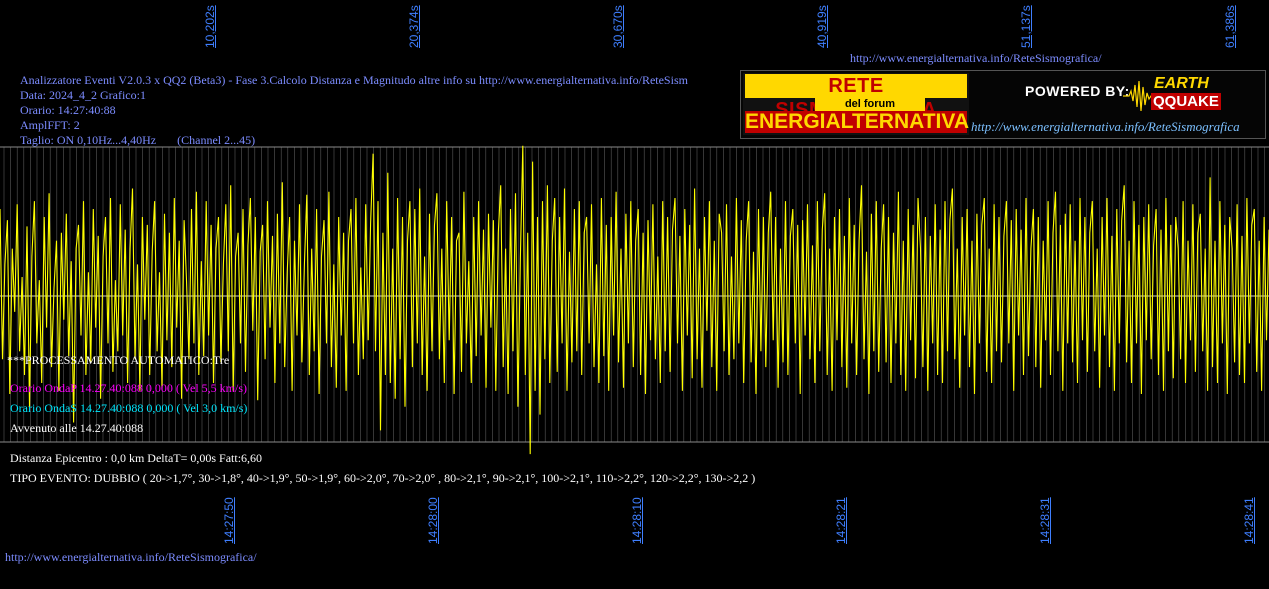  I want to click on top-tick-label: 40,919s, so click(822, 26).